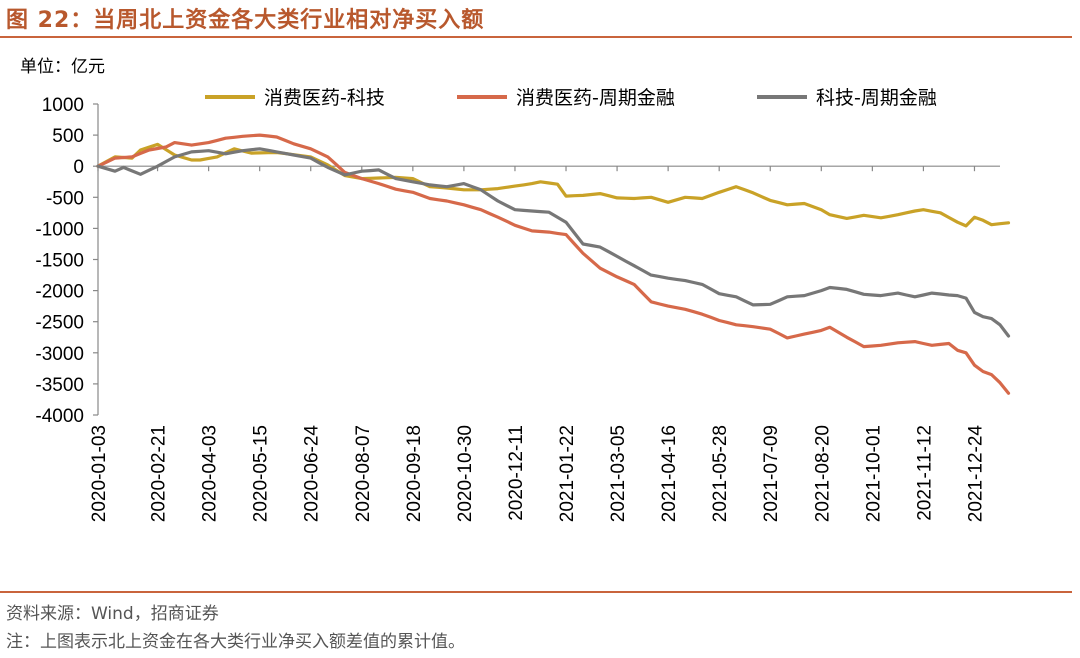  Describe the element at coordinates (235, 642) in the screenshot. I see `footnote: 注：上图表示北上资金在各大类行业净买入额差值的累计值。` at that location.